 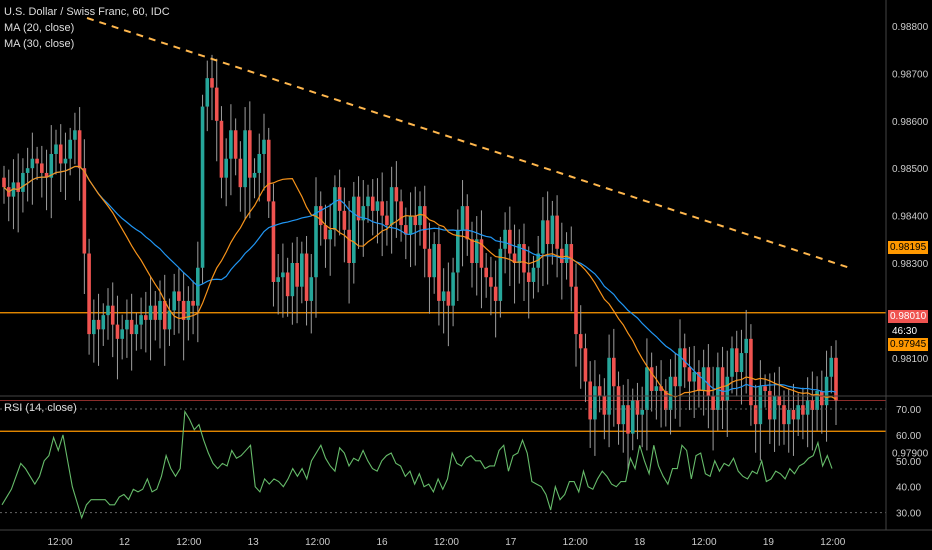 What do you see at coordinates (908, 436) in the screenshot?
I see `rsi-tick-label: 60.00` at bounding box center [908, 436].